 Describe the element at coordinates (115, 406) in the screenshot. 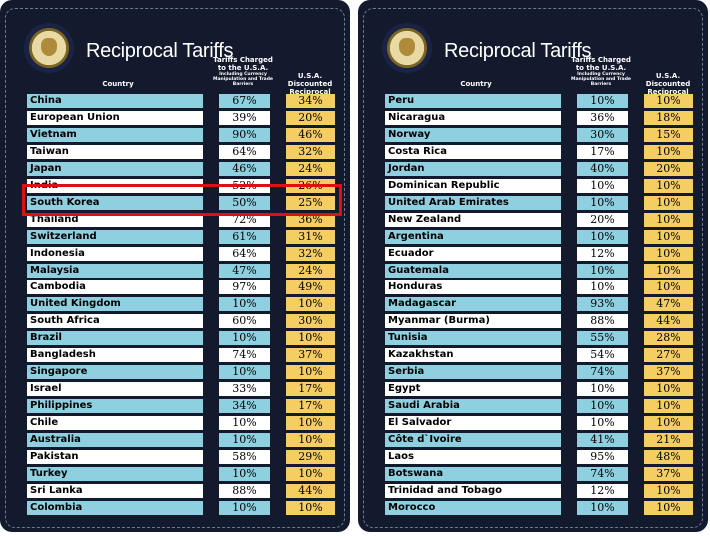

I see `country-cell: Philippines` at that location.